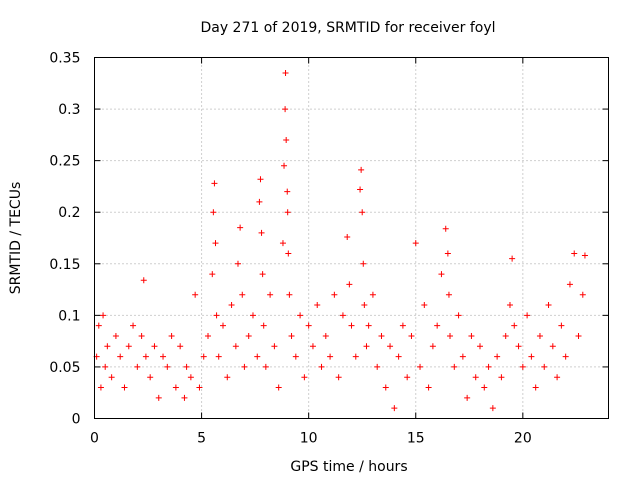 Image resolution: width=640 pixels, height=480 pixels. I want to click on y-tick-label: 0.1, so click(69, 316).